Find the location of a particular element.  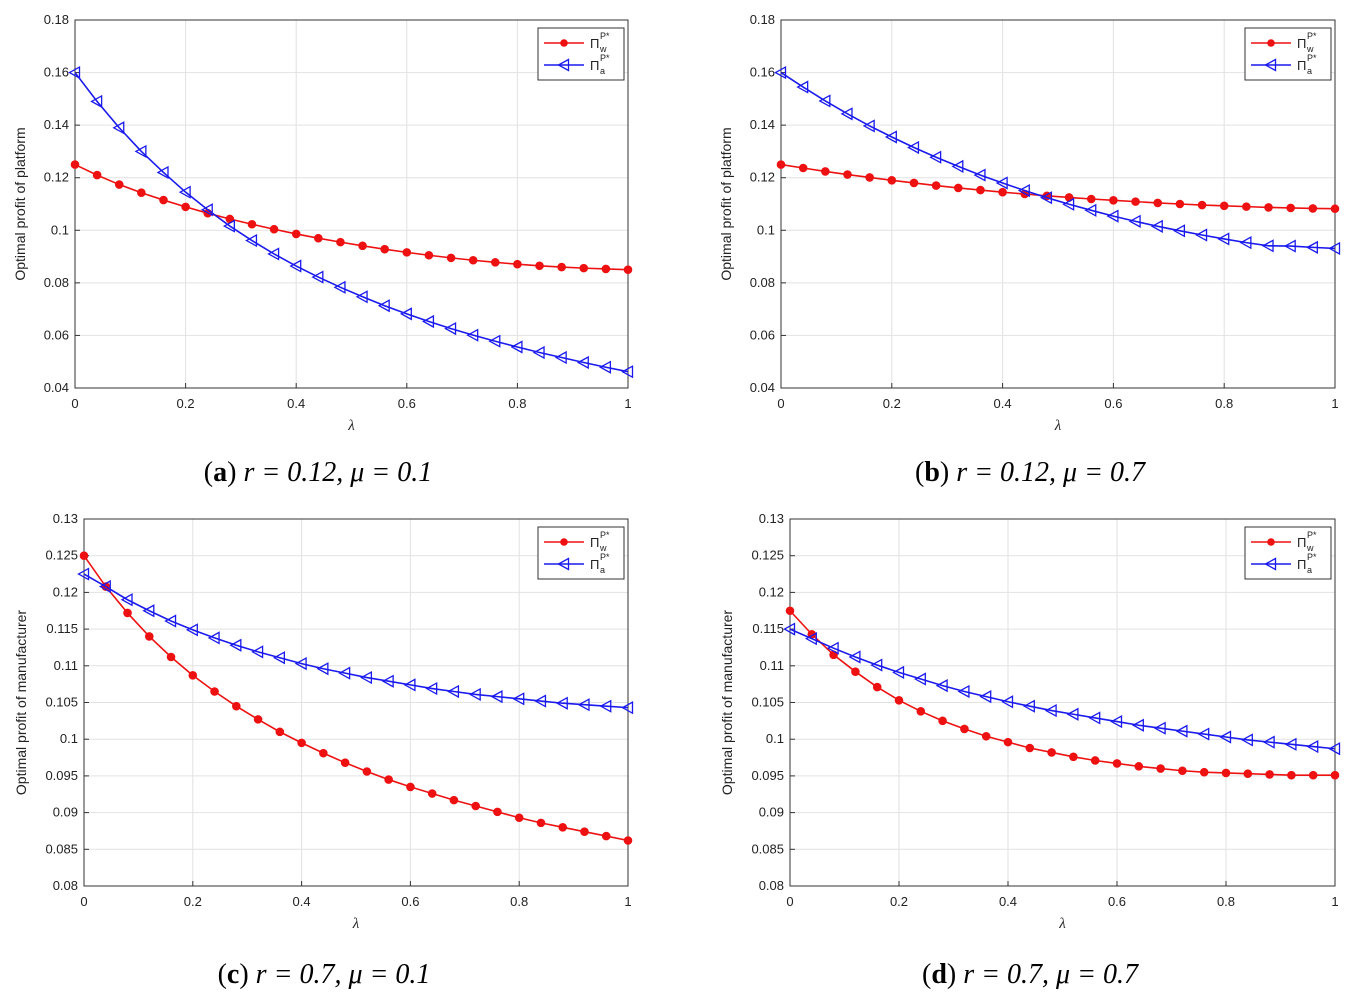

y-tick-label: 0.1 is located at coordinates (775, 738).